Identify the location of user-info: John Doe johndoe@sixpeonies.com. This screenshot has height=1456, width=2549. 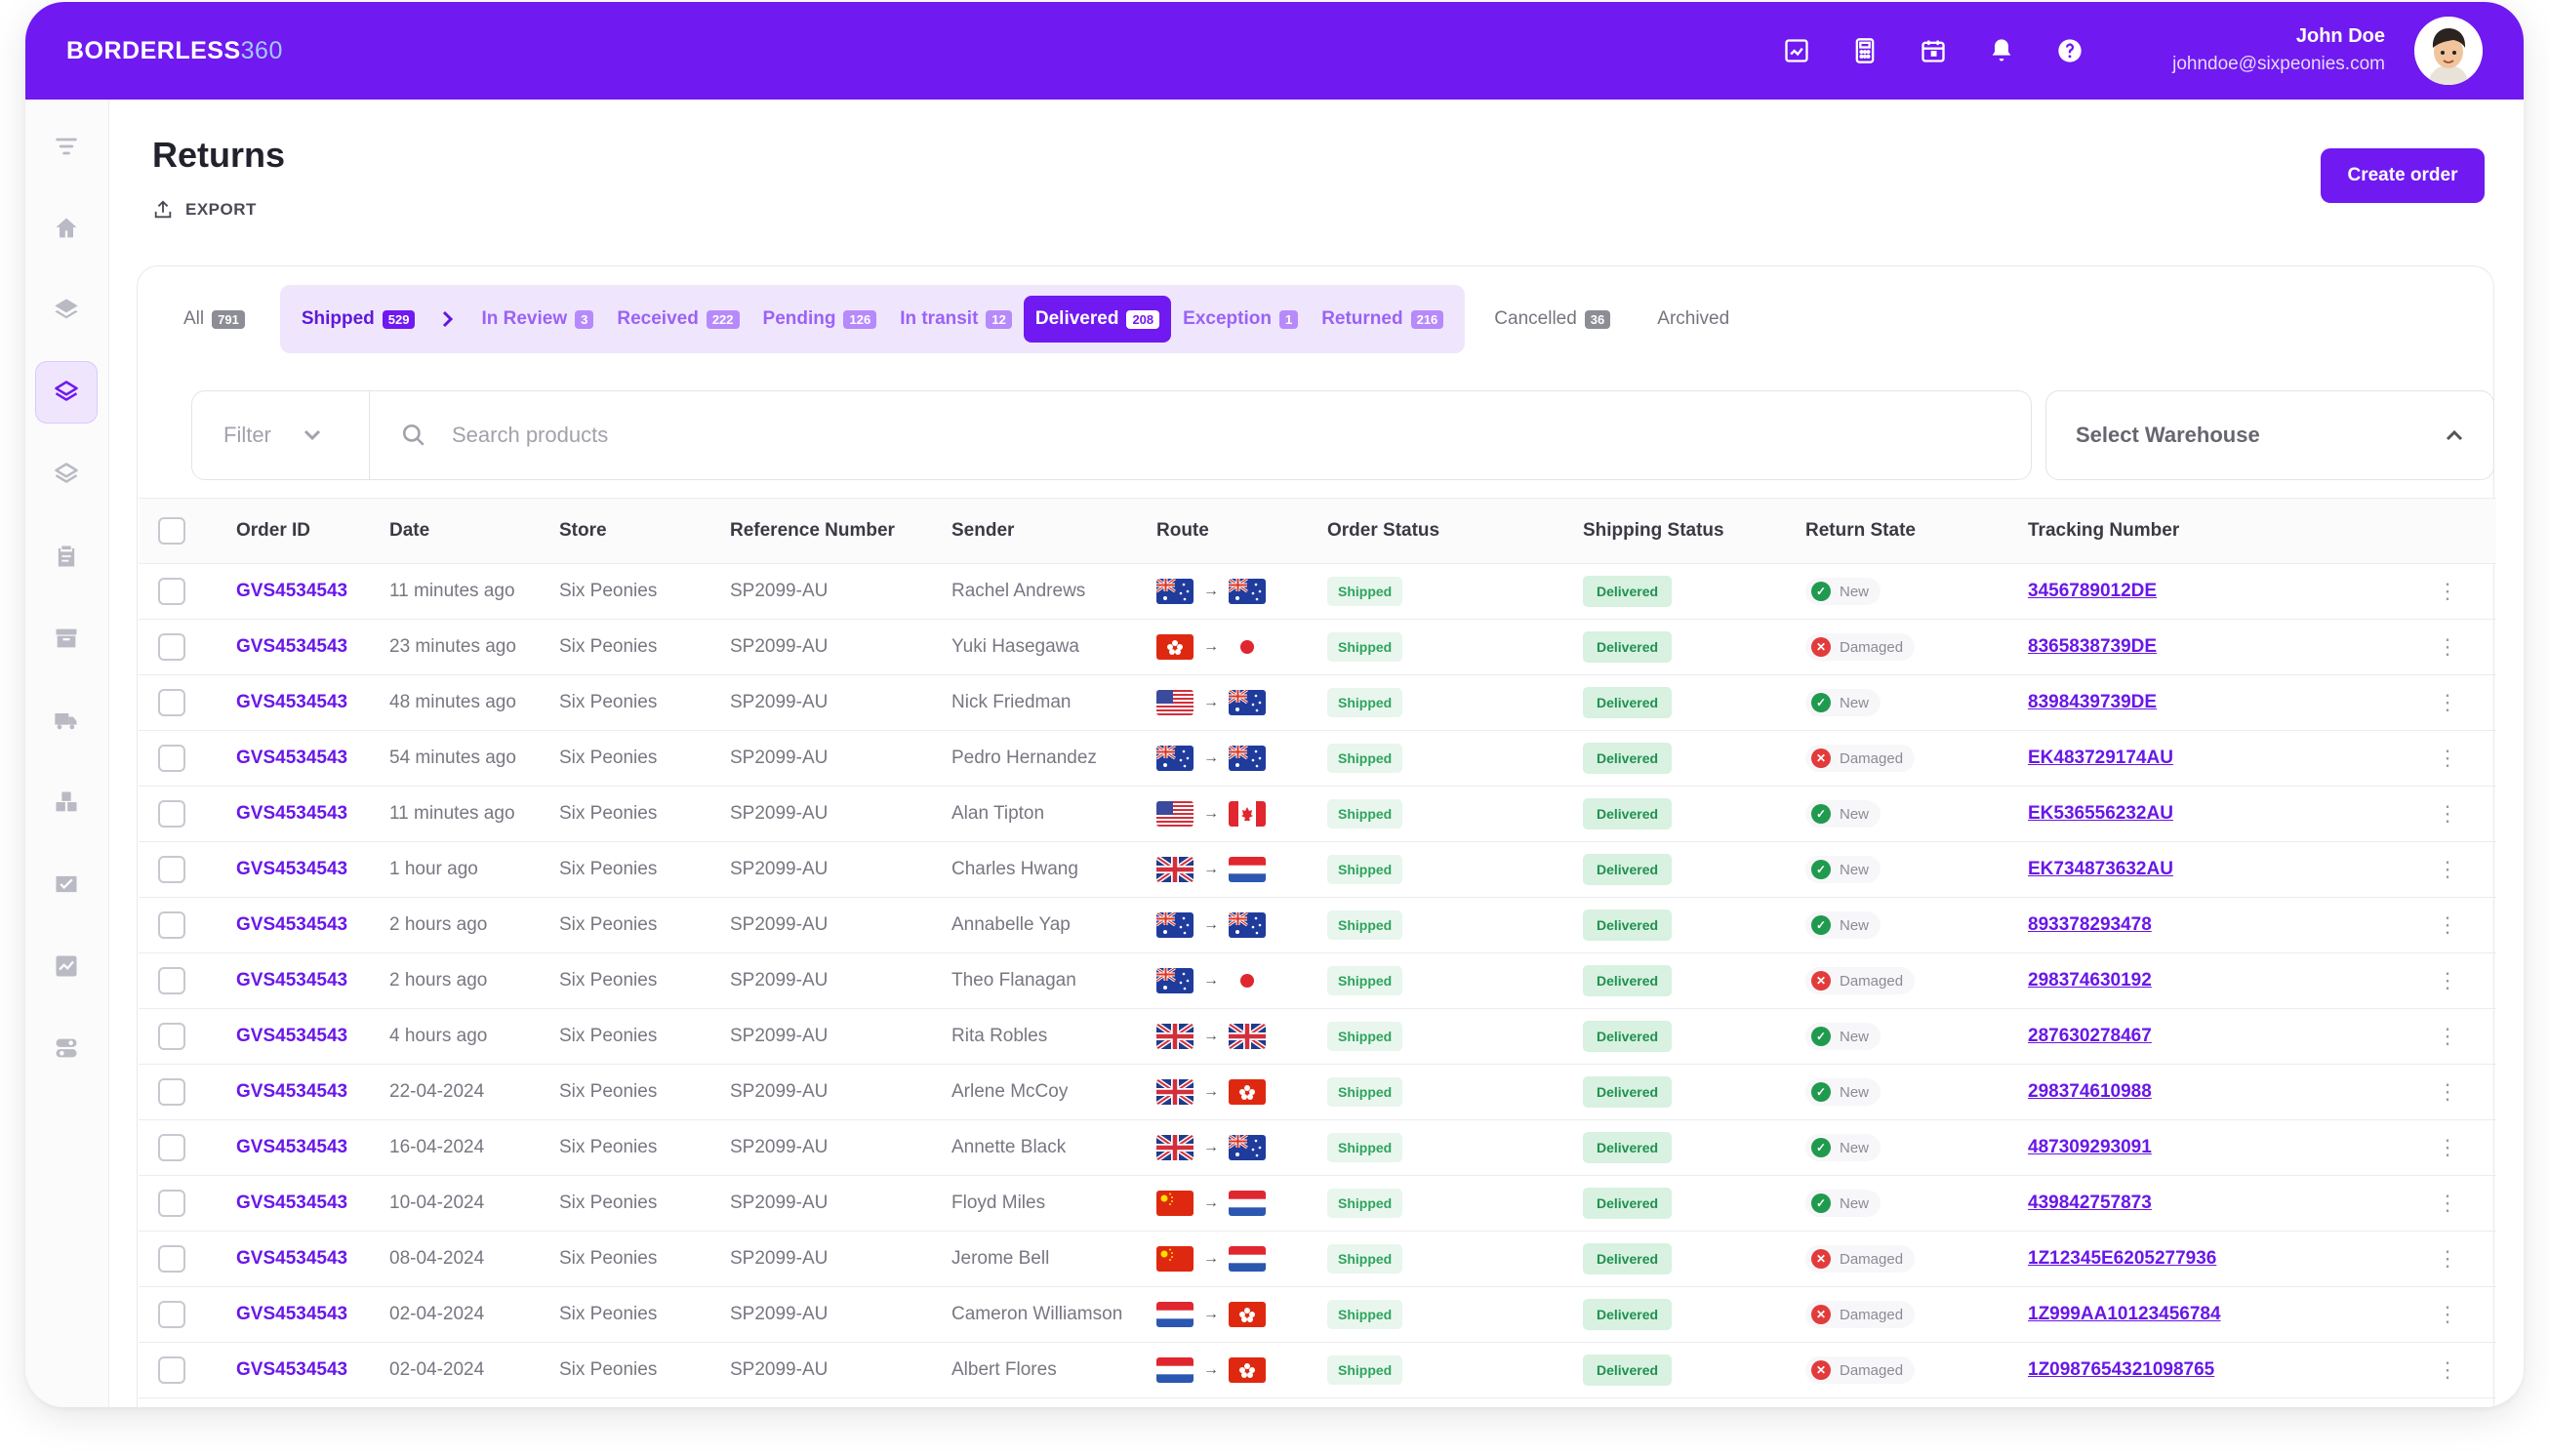
(2278, 50).